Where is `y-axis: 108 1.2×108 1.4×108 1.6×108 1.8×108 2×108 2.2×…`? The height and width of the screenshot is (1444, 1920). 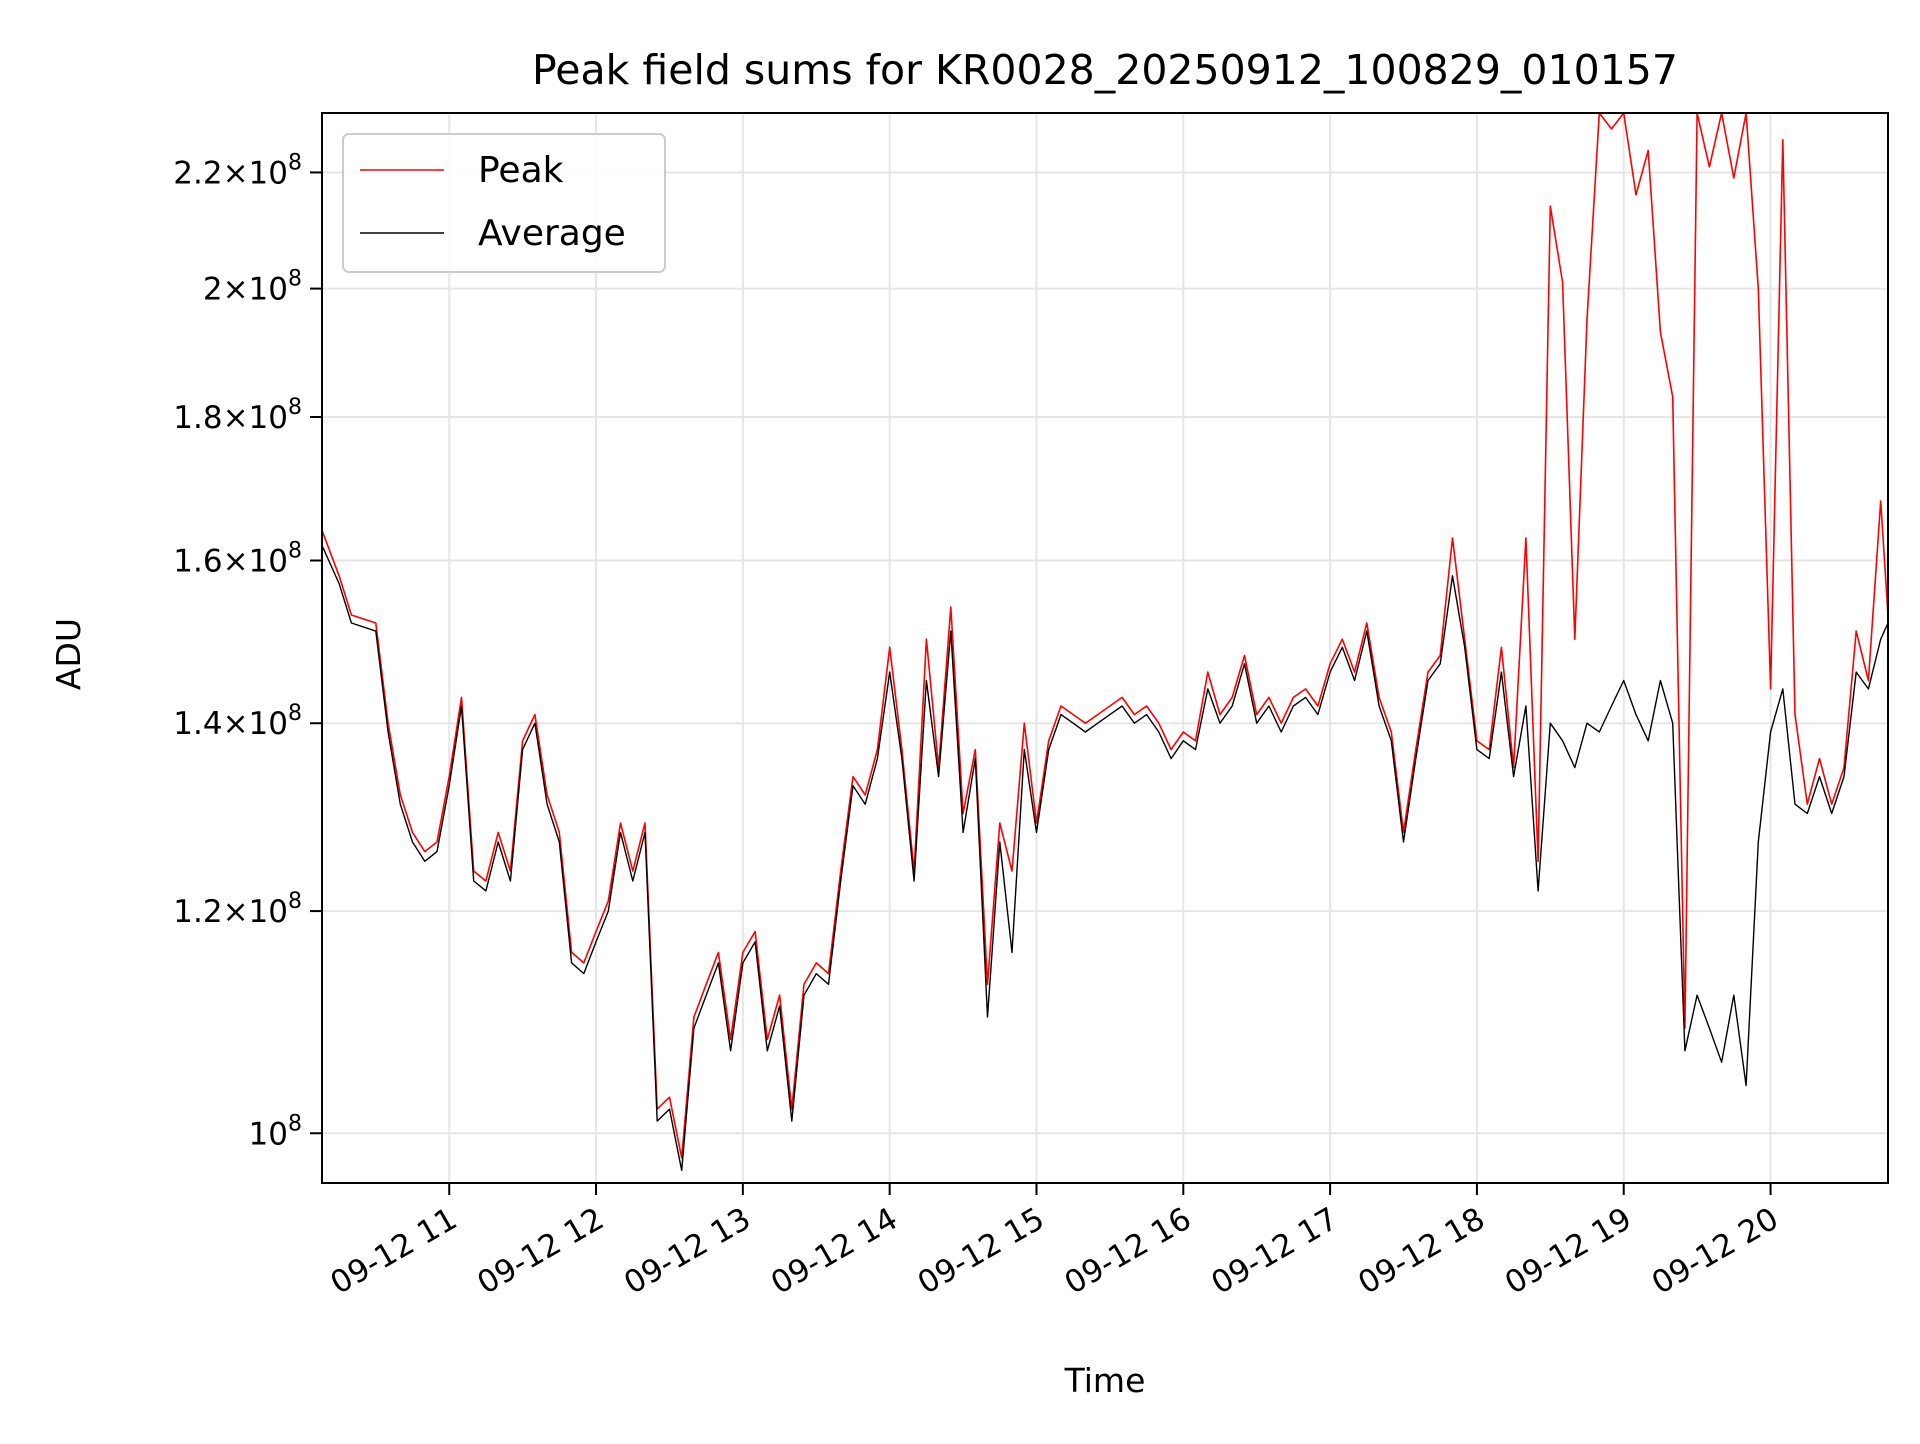
y-axis: 108 1.2×108 1.4×108 1.6×108 1.8×108 2×108 2.2×… is located at coordinates (247, 651).